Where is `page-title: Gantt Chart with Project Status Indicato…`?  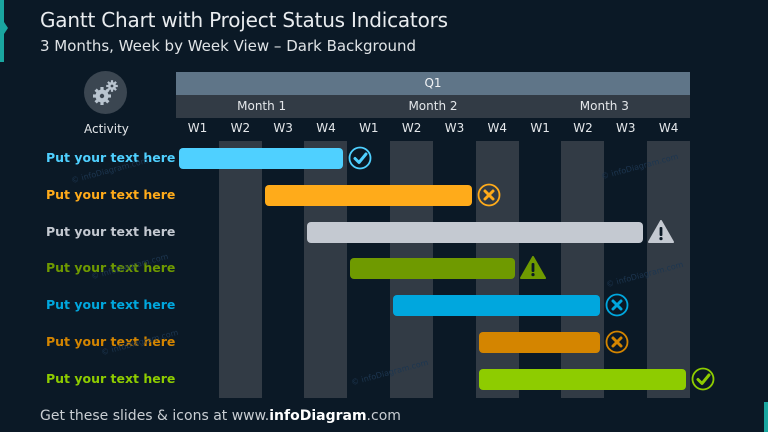 page-title: Gantt Chart with Project Status Indicato… is located at coordinates (244, 20).